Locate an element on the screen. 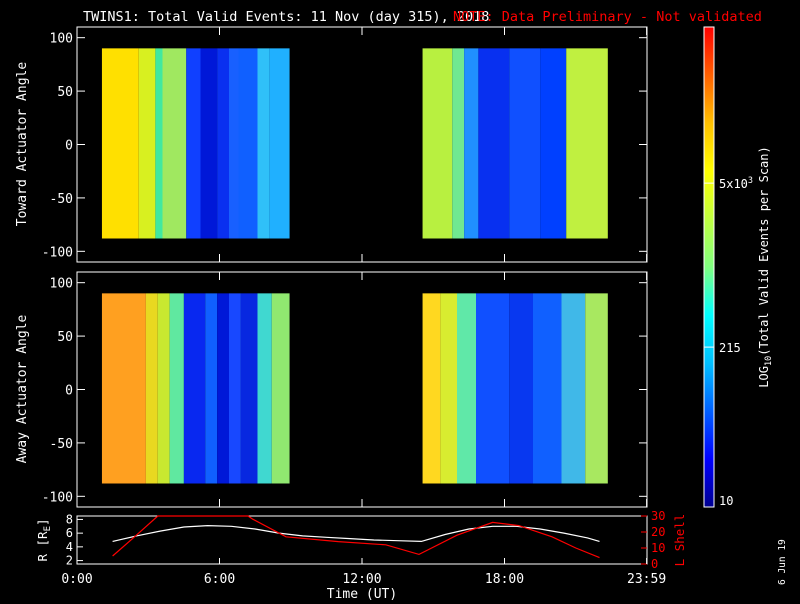 Image resolution: width=800 pixels, height=604 pixels. render-date: 6 Jun 19 is located at coordinates (782, 562).